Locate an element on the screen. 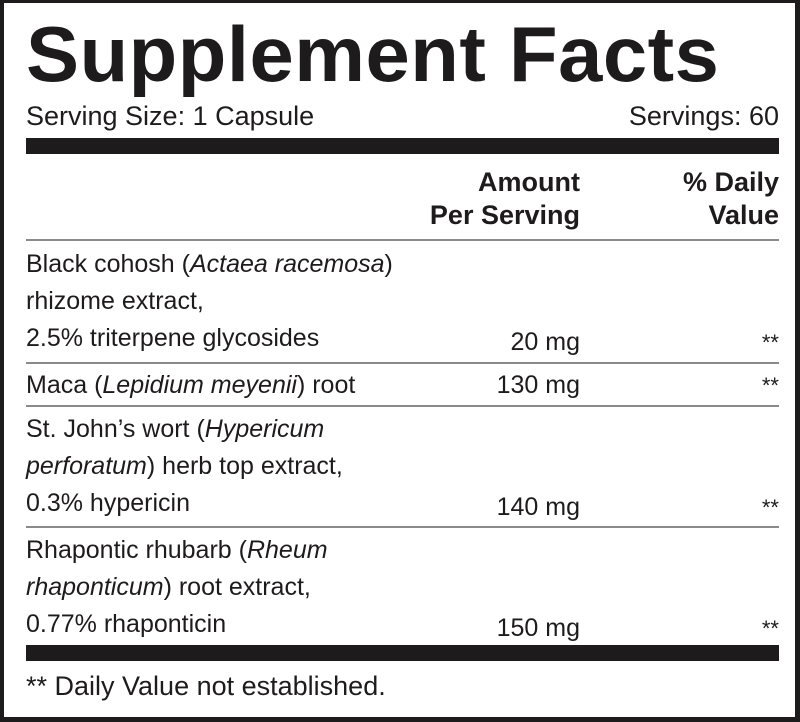 This screenshot has height=722, width=800. serving-info-row: Serving Size: 1 Capsule Servings: 60 is located at coordinates (402, 116).